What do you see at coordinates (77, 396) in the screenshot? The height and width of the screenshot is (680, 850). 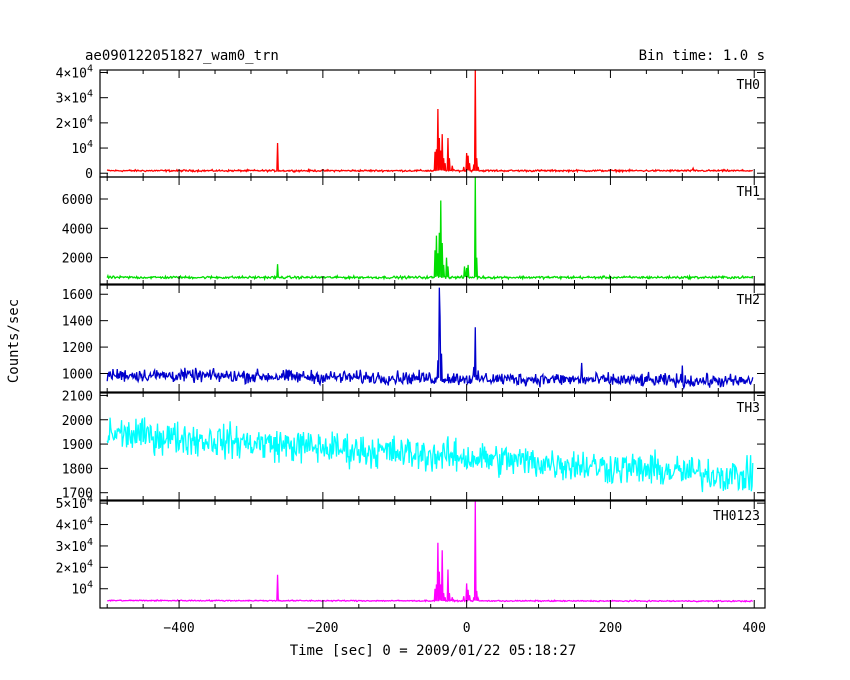 I see `y-tick-label: 2100` at bounding box center [77, 396].